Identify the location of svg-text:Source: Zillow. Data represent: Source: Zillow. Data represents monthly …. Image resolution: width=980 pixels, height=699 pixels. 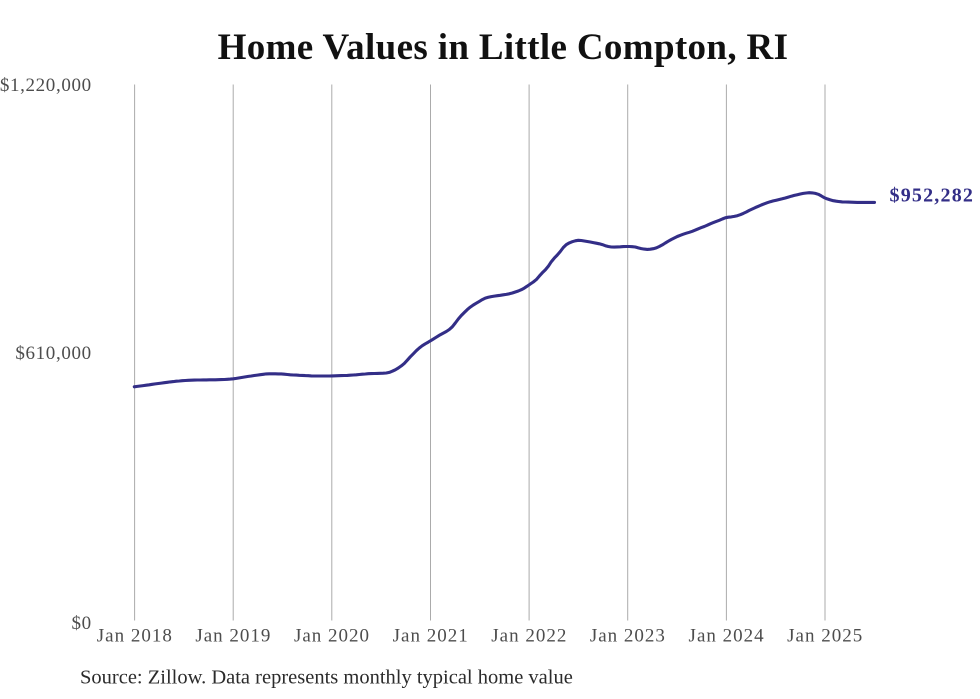
(326, 678).